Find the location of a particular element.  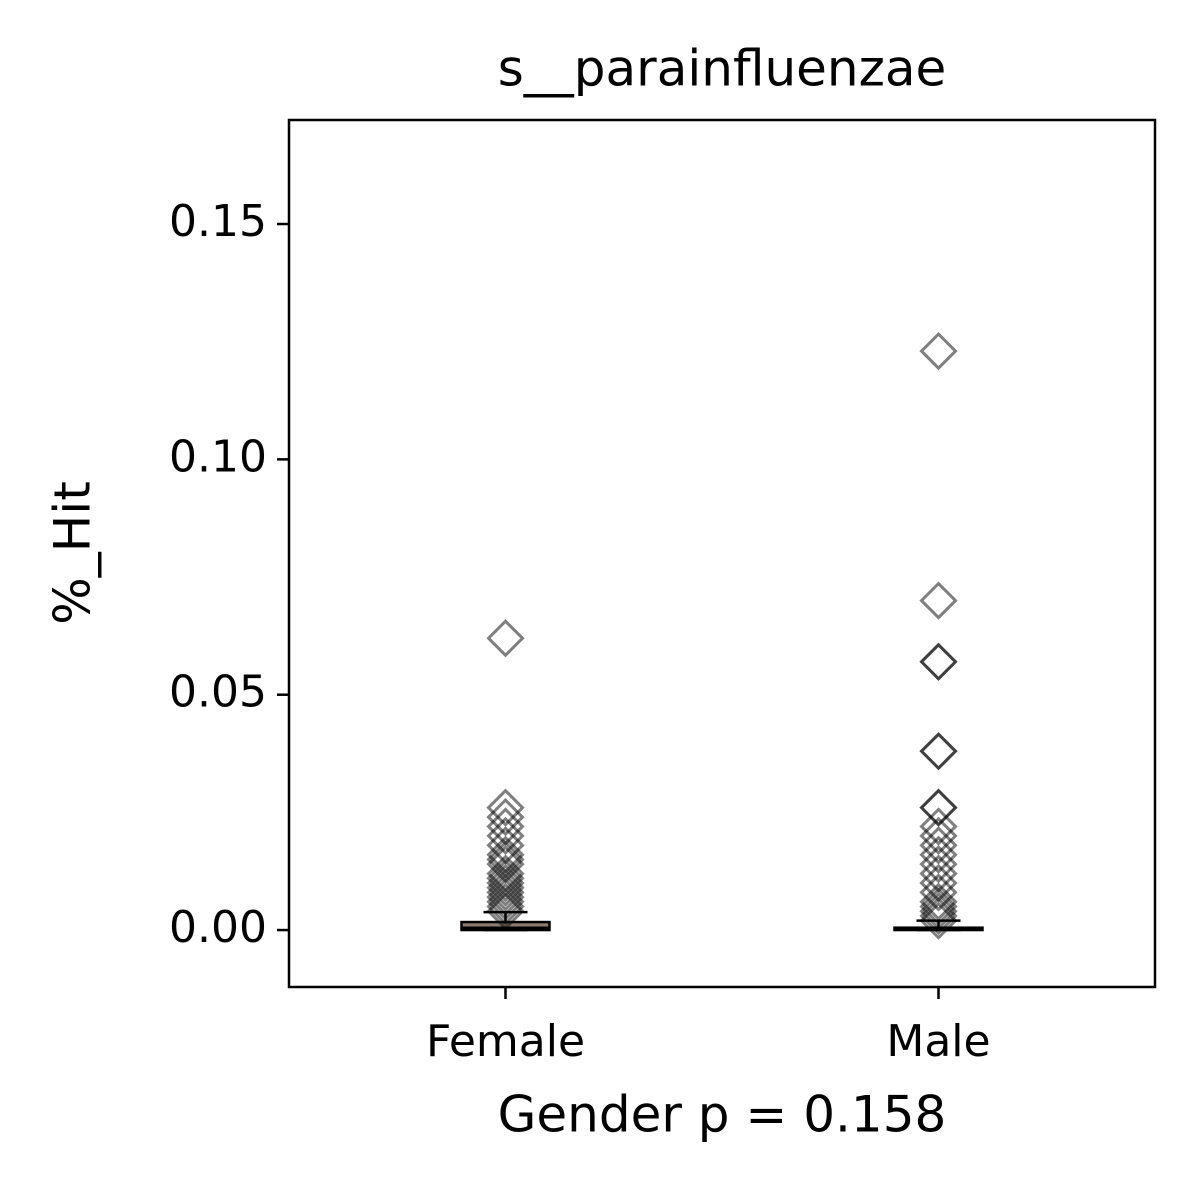

x-tick-label: Male is located at coordinates (938, 1041).